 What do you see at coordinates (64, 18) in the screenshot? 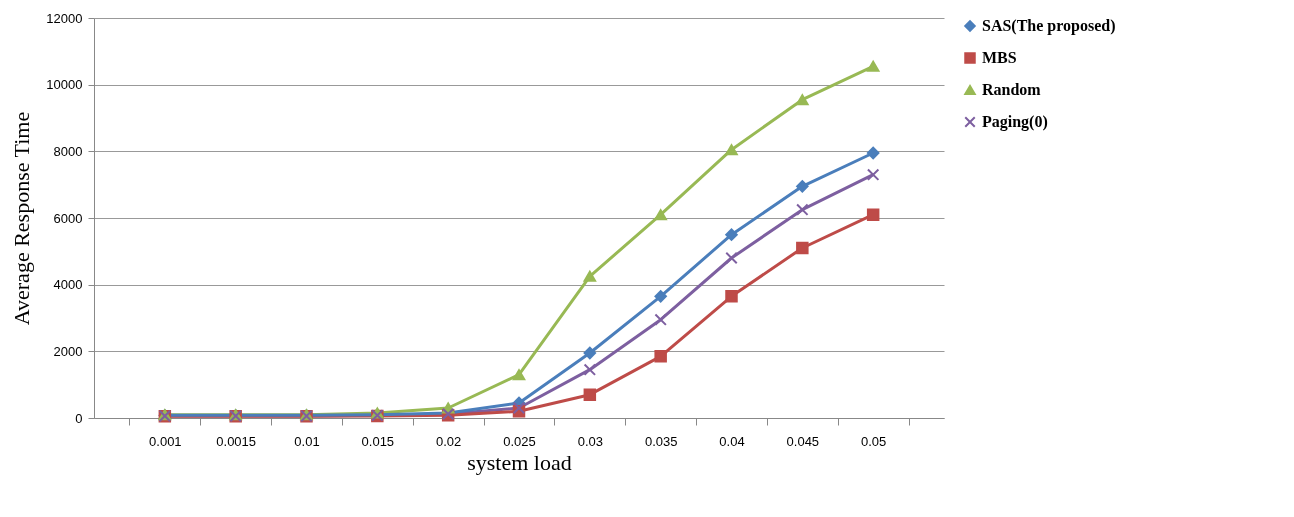
I see `y-tick-label: 12000` at bounding box center [64, 18].